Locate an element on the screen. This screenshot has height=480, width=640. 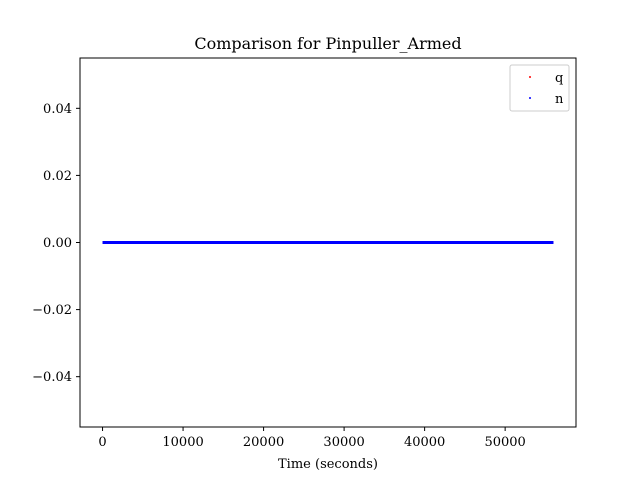
legend: q n is located at coordinates (539, 88).